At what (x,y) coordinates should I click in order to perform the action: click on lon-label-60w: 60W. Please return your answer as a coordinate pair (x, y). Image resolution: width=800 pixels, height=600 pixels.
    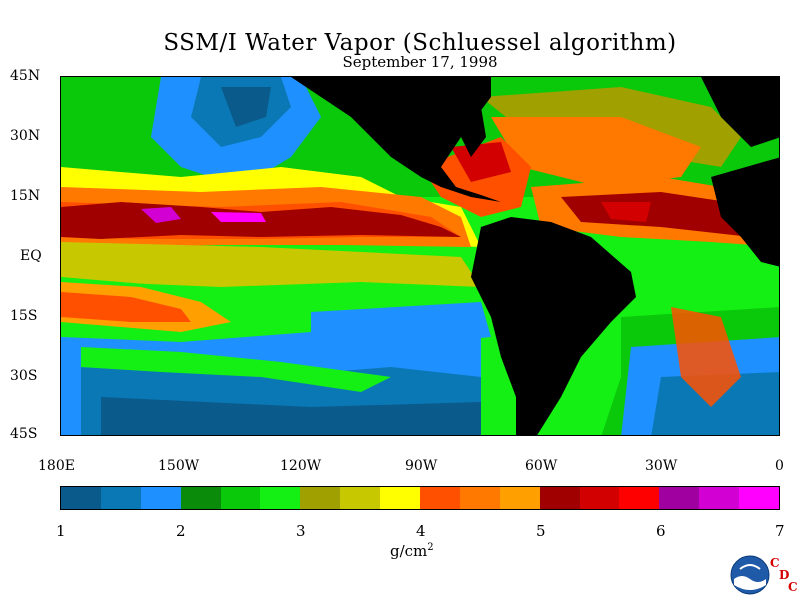
    Looking at the image, I should click on (541, 466).